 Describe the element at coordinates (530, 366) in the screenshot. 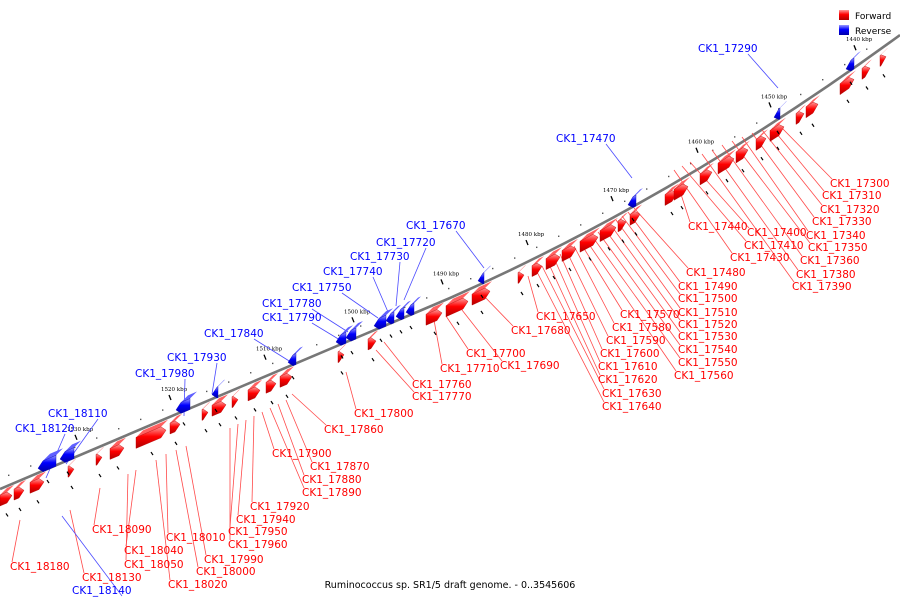

I see `forward-gene-label: CK1_17690` at that location.